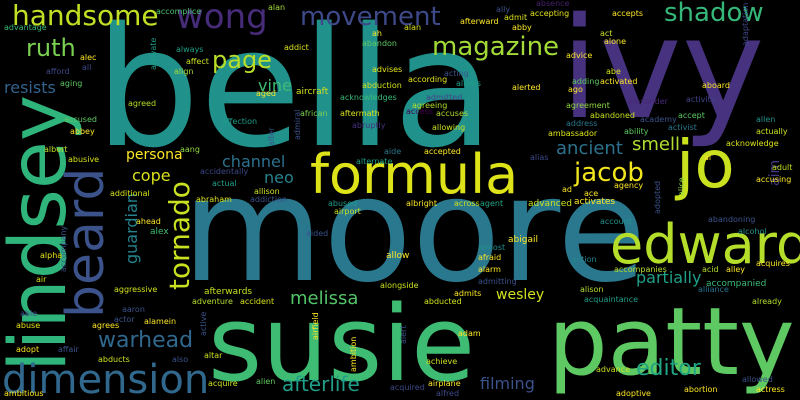 Image resolution: width=800 pixels, height=400 pixels. Describe the element at coordinates (442, 361) in the screenshot. I see `word-achieve: achieve` at that location.